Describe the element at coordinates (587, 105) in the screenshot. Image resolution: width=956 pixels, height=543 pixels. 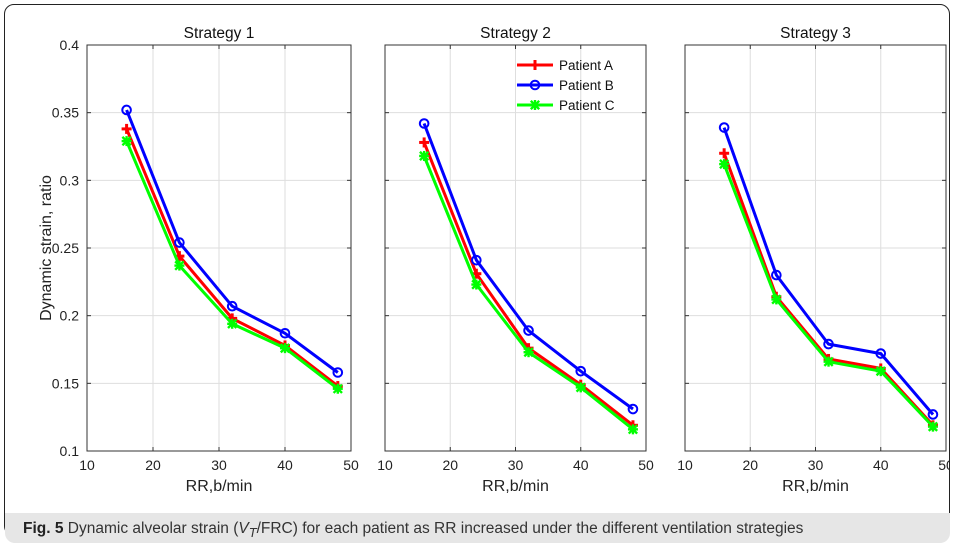
I see `legend-label: Patient C` at that location.